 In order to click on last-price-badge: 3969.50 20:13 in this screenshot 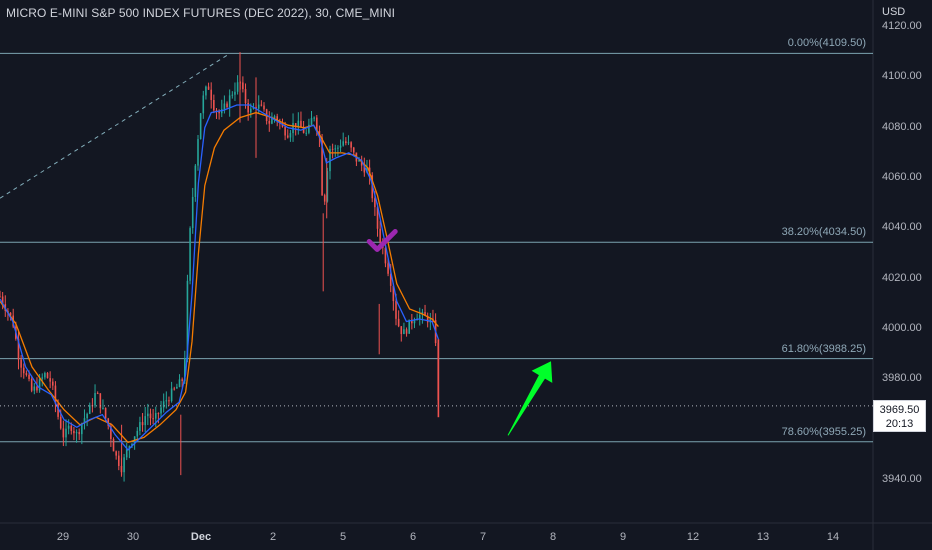, I will do `click(899, 416)`.